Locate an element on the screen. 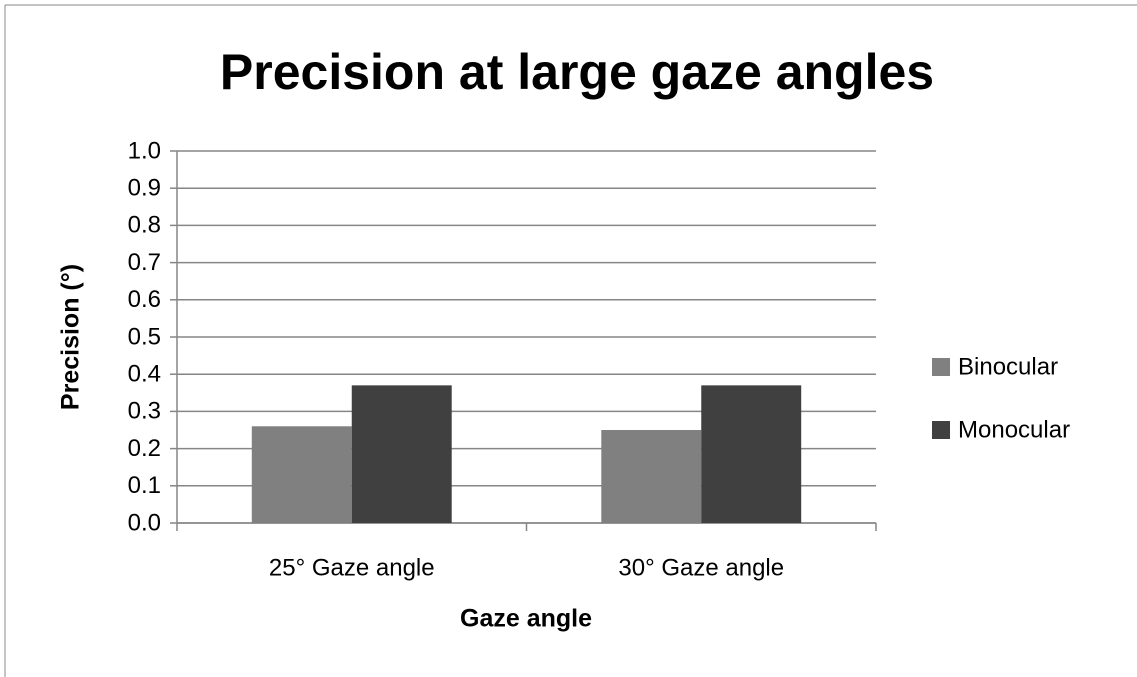  chart-title: Precision at large gaze angles is located at coordinates (577, 72).